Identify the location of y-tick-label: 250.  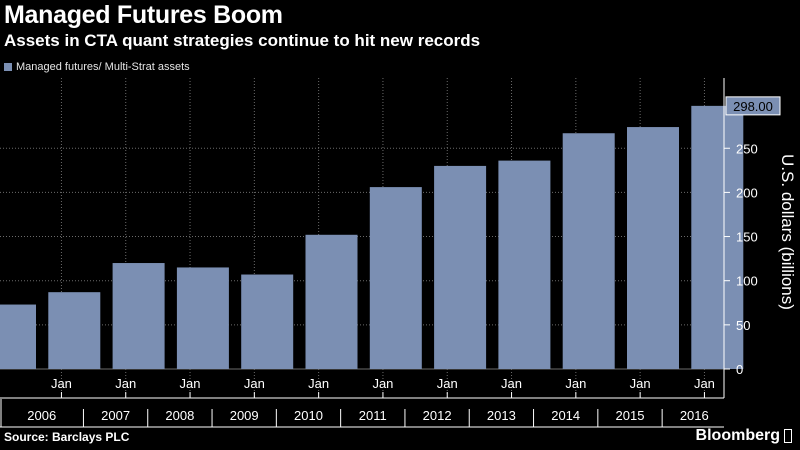
(747, 148).